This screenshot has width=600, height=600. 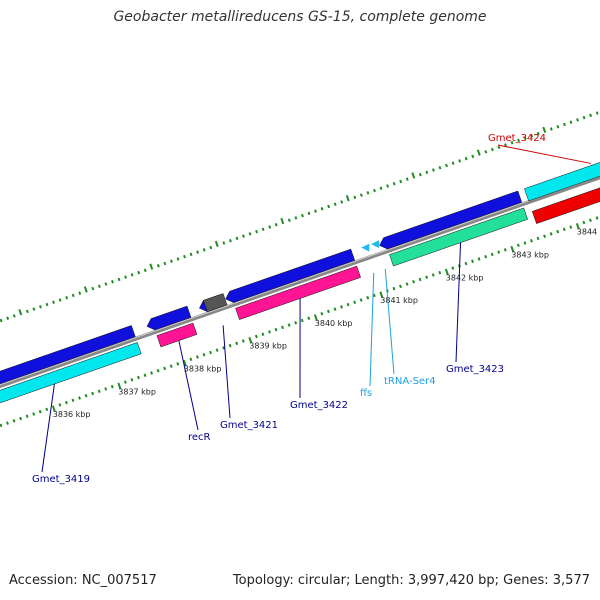 What do you see at coordinates (319, 405) in the screenshot?
I see `gene-label: Gmet_3422` at bounding box center [319, 405].